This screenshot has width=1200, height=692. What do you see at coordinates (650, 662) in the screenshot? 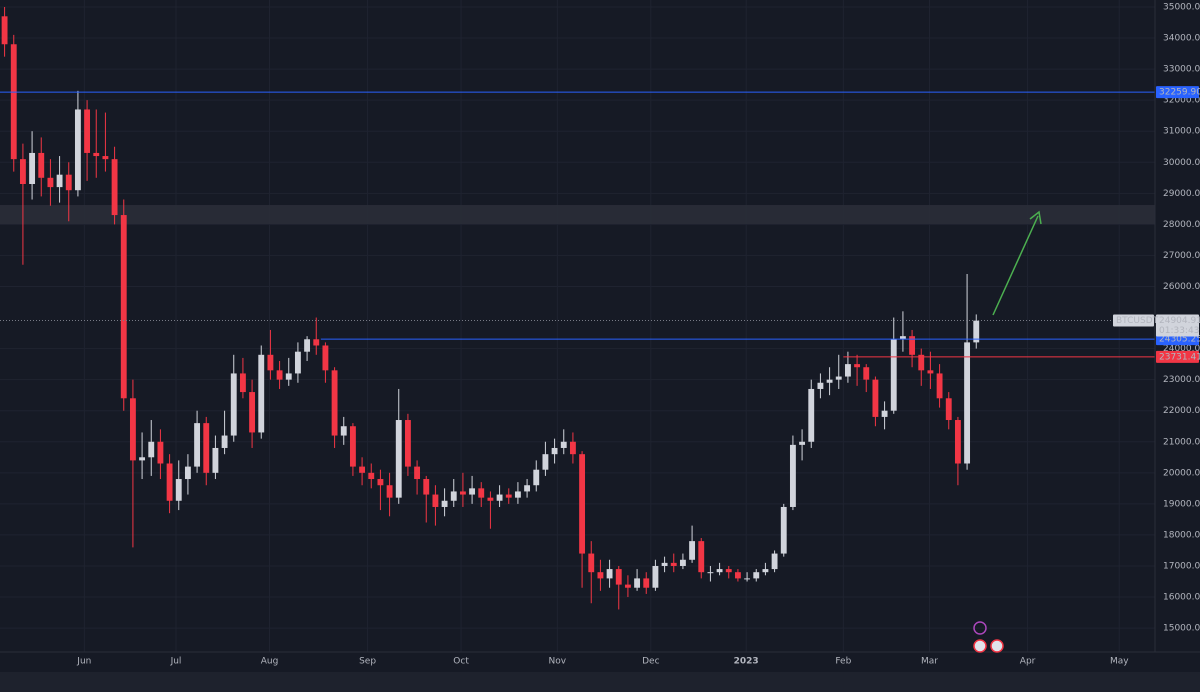
I see `x-tick-label: Dec` at bounding box center [650, 662].